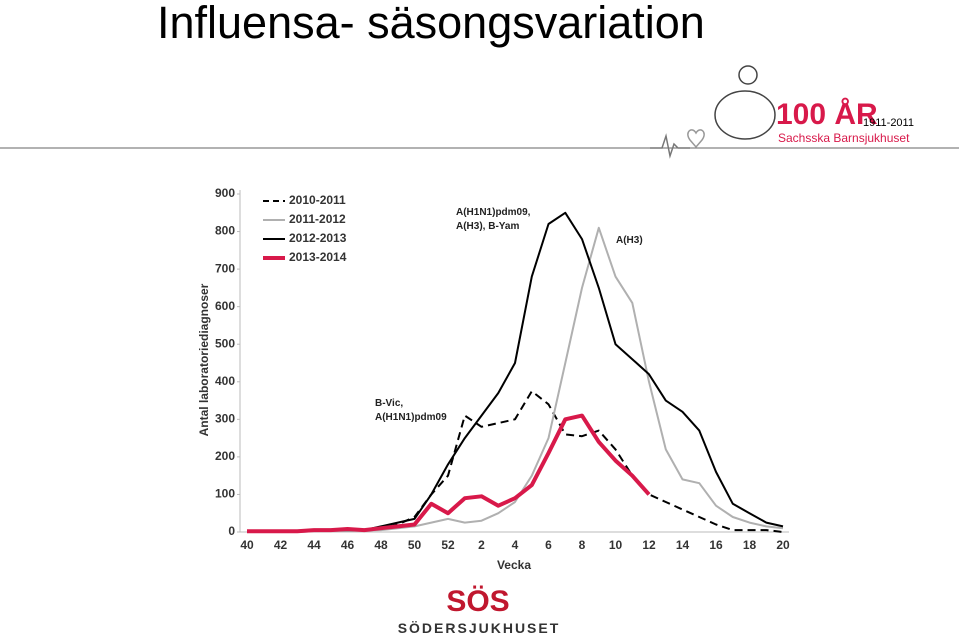 The width and height of the screenshot is (959, 637). What do you see at coordinates (231, 531) in the screenshot?
I see `y-tick-label: 0` at bounding box center [231, 531].